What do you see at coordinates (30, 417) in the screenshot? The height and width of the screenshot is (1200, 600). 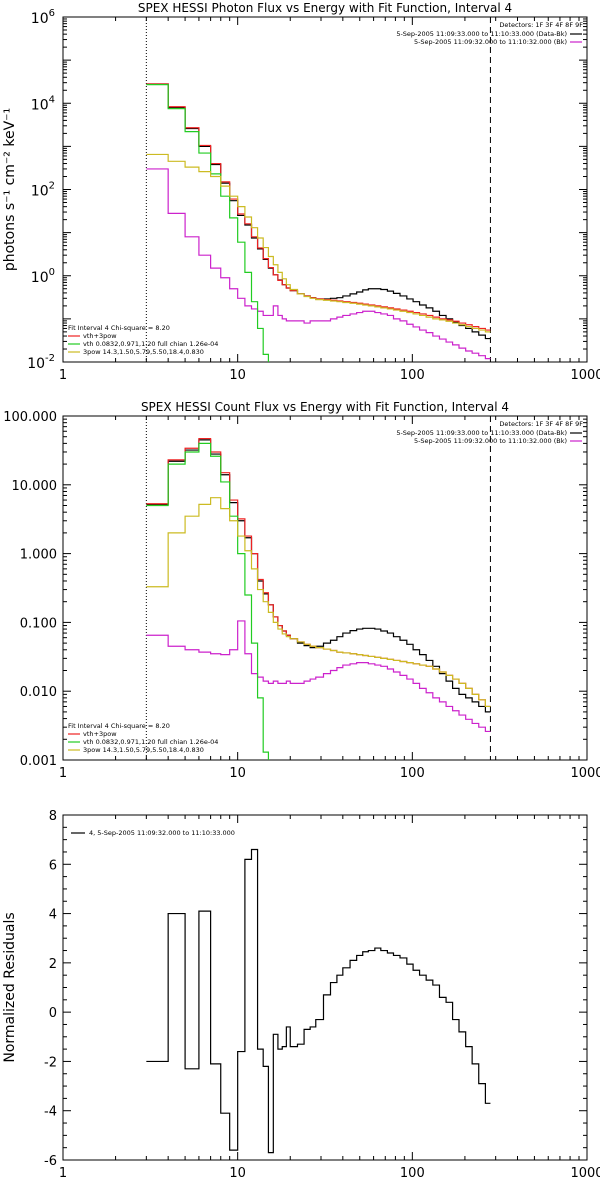 I see `count-y-tick-label: 100.000` at bounding box center [30, 417].